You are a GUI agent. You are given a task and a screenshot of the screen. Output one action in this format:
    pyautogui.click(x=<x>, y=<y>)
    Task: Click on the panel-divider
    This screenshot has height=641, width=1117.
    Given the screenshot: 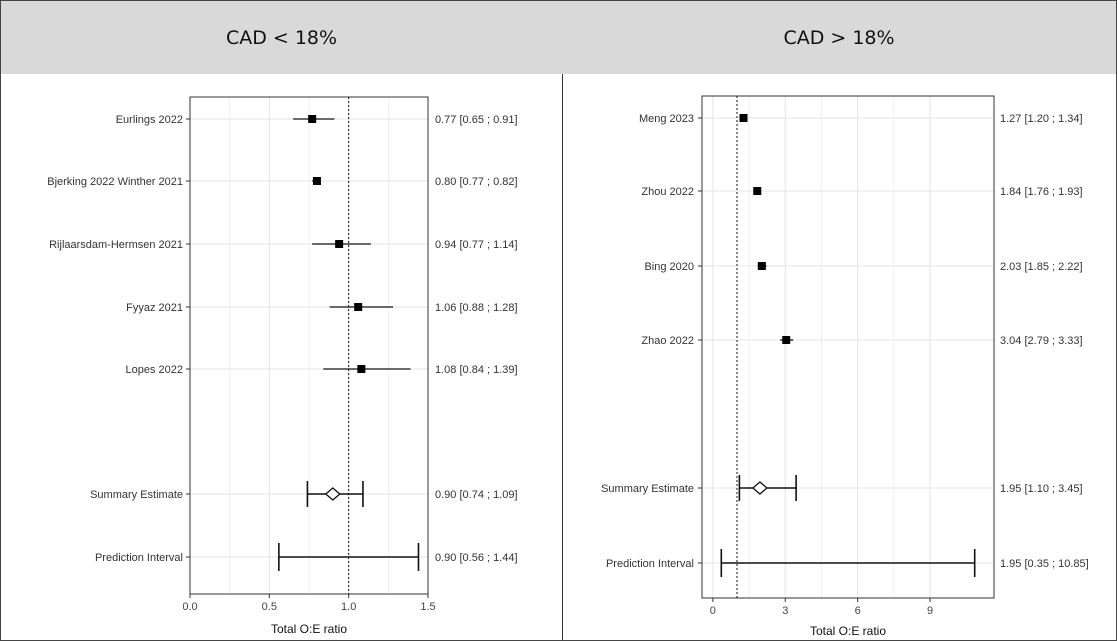 What is the action you would take?
    pyautogui.click(x=562, y=357)
    